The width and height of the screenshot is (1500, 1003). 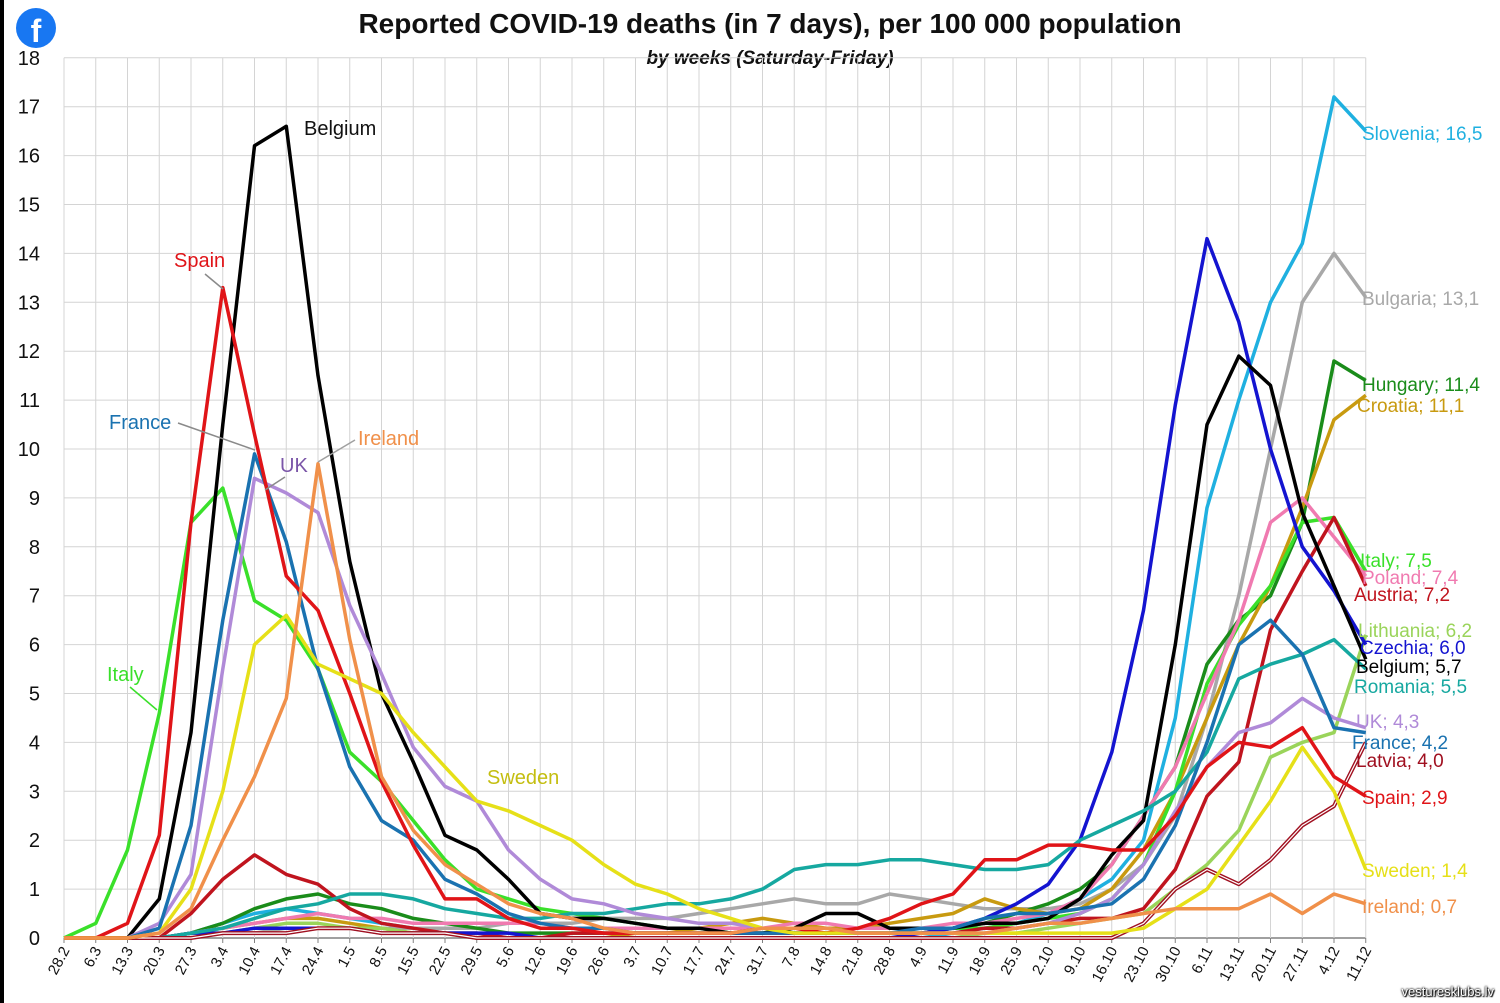 I want to click on watermark: vesturesklubs.lv, so click(x=1447, y=991).